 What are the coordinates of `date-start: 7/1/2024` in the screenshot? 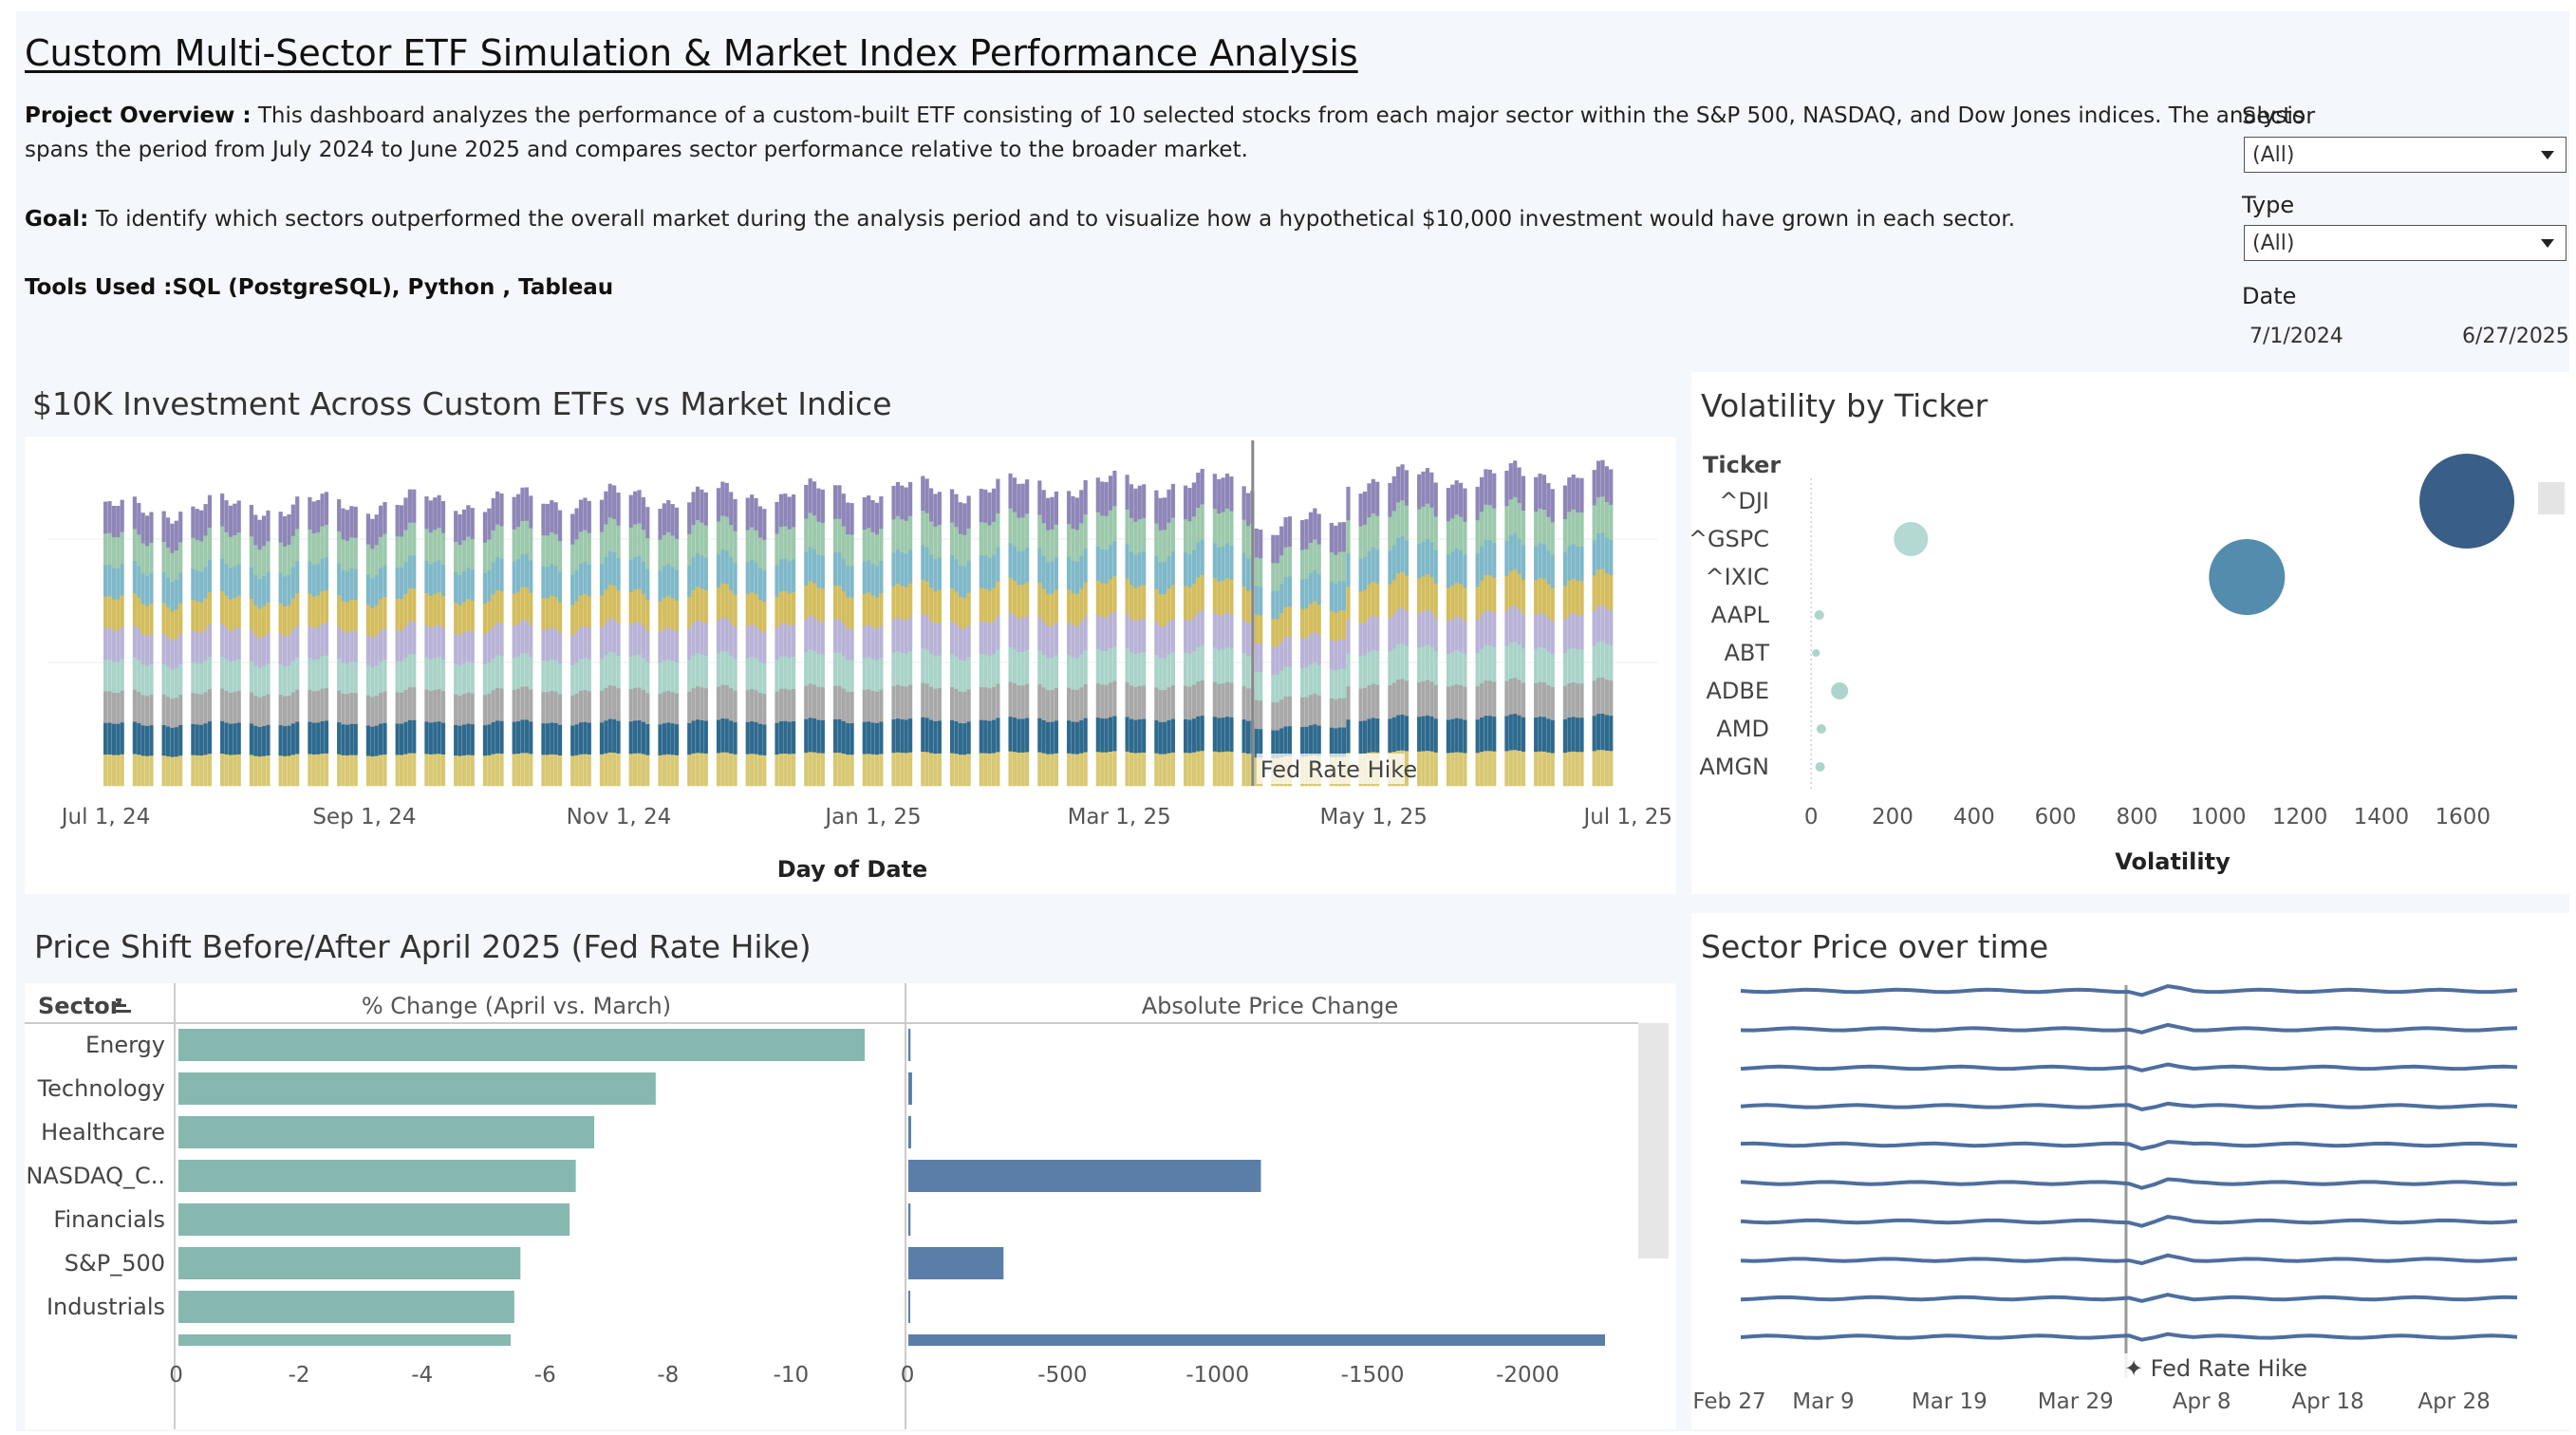 It's located at (2296, 336).